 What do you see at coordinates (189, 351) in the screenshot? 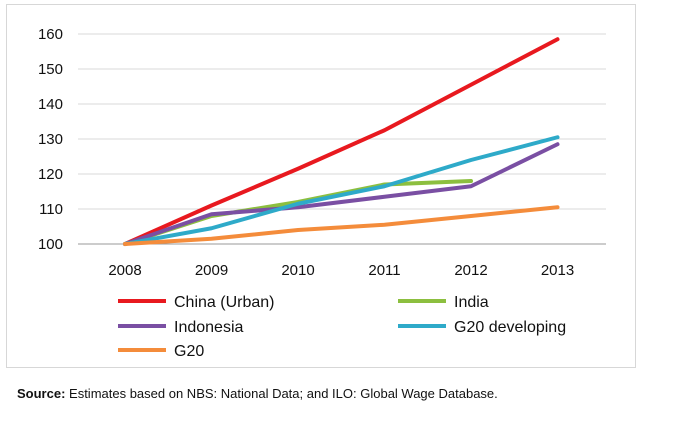
I see `legend-label: G20` at bounding box center [189, 351].